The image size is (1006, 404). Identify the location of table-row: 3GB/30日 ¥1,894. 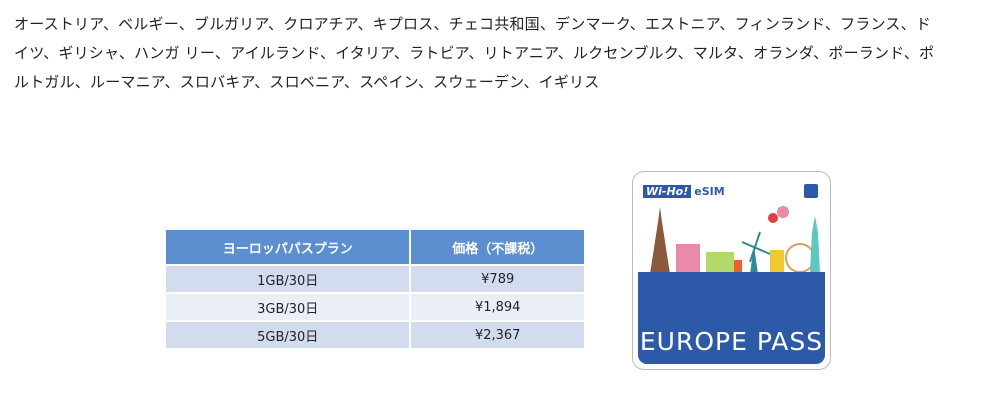
(376, 306).